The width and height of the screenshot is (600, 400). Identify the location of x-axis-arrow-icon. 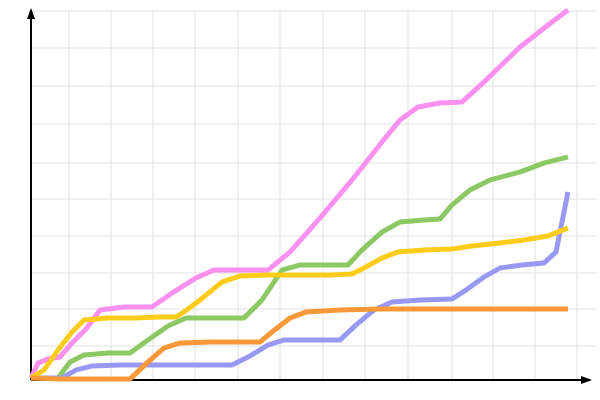
(586, 380).